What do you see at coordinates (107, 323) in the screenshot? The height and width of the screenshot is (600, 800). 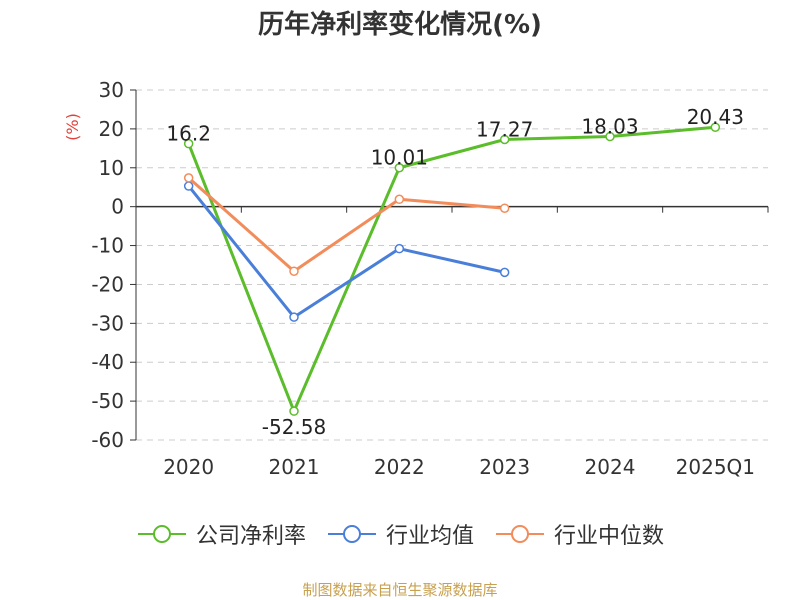 I see `y-tick-label: -30` at bounding box center [107, 323].